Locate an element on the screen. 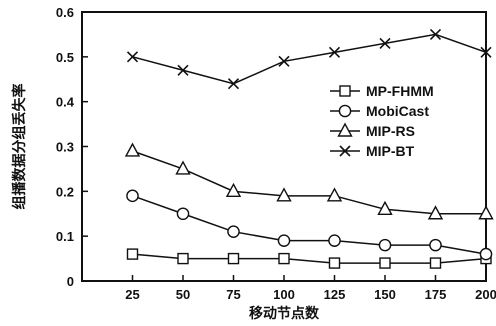 The width and height of the screenshot is (496, 326). legend-entry: MobiCast is located at coordinates (379, 111).